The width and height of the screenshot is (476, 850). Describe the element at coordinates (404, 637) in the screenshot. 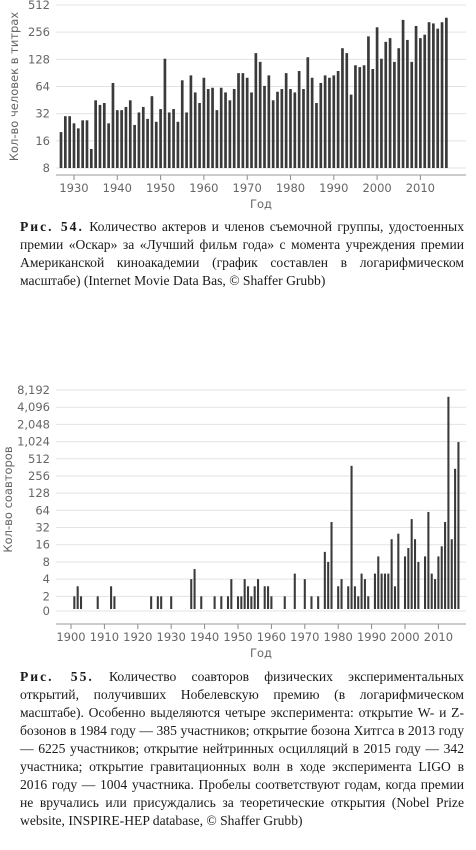

I see `fig55-xtick-label: 2000` at that location.